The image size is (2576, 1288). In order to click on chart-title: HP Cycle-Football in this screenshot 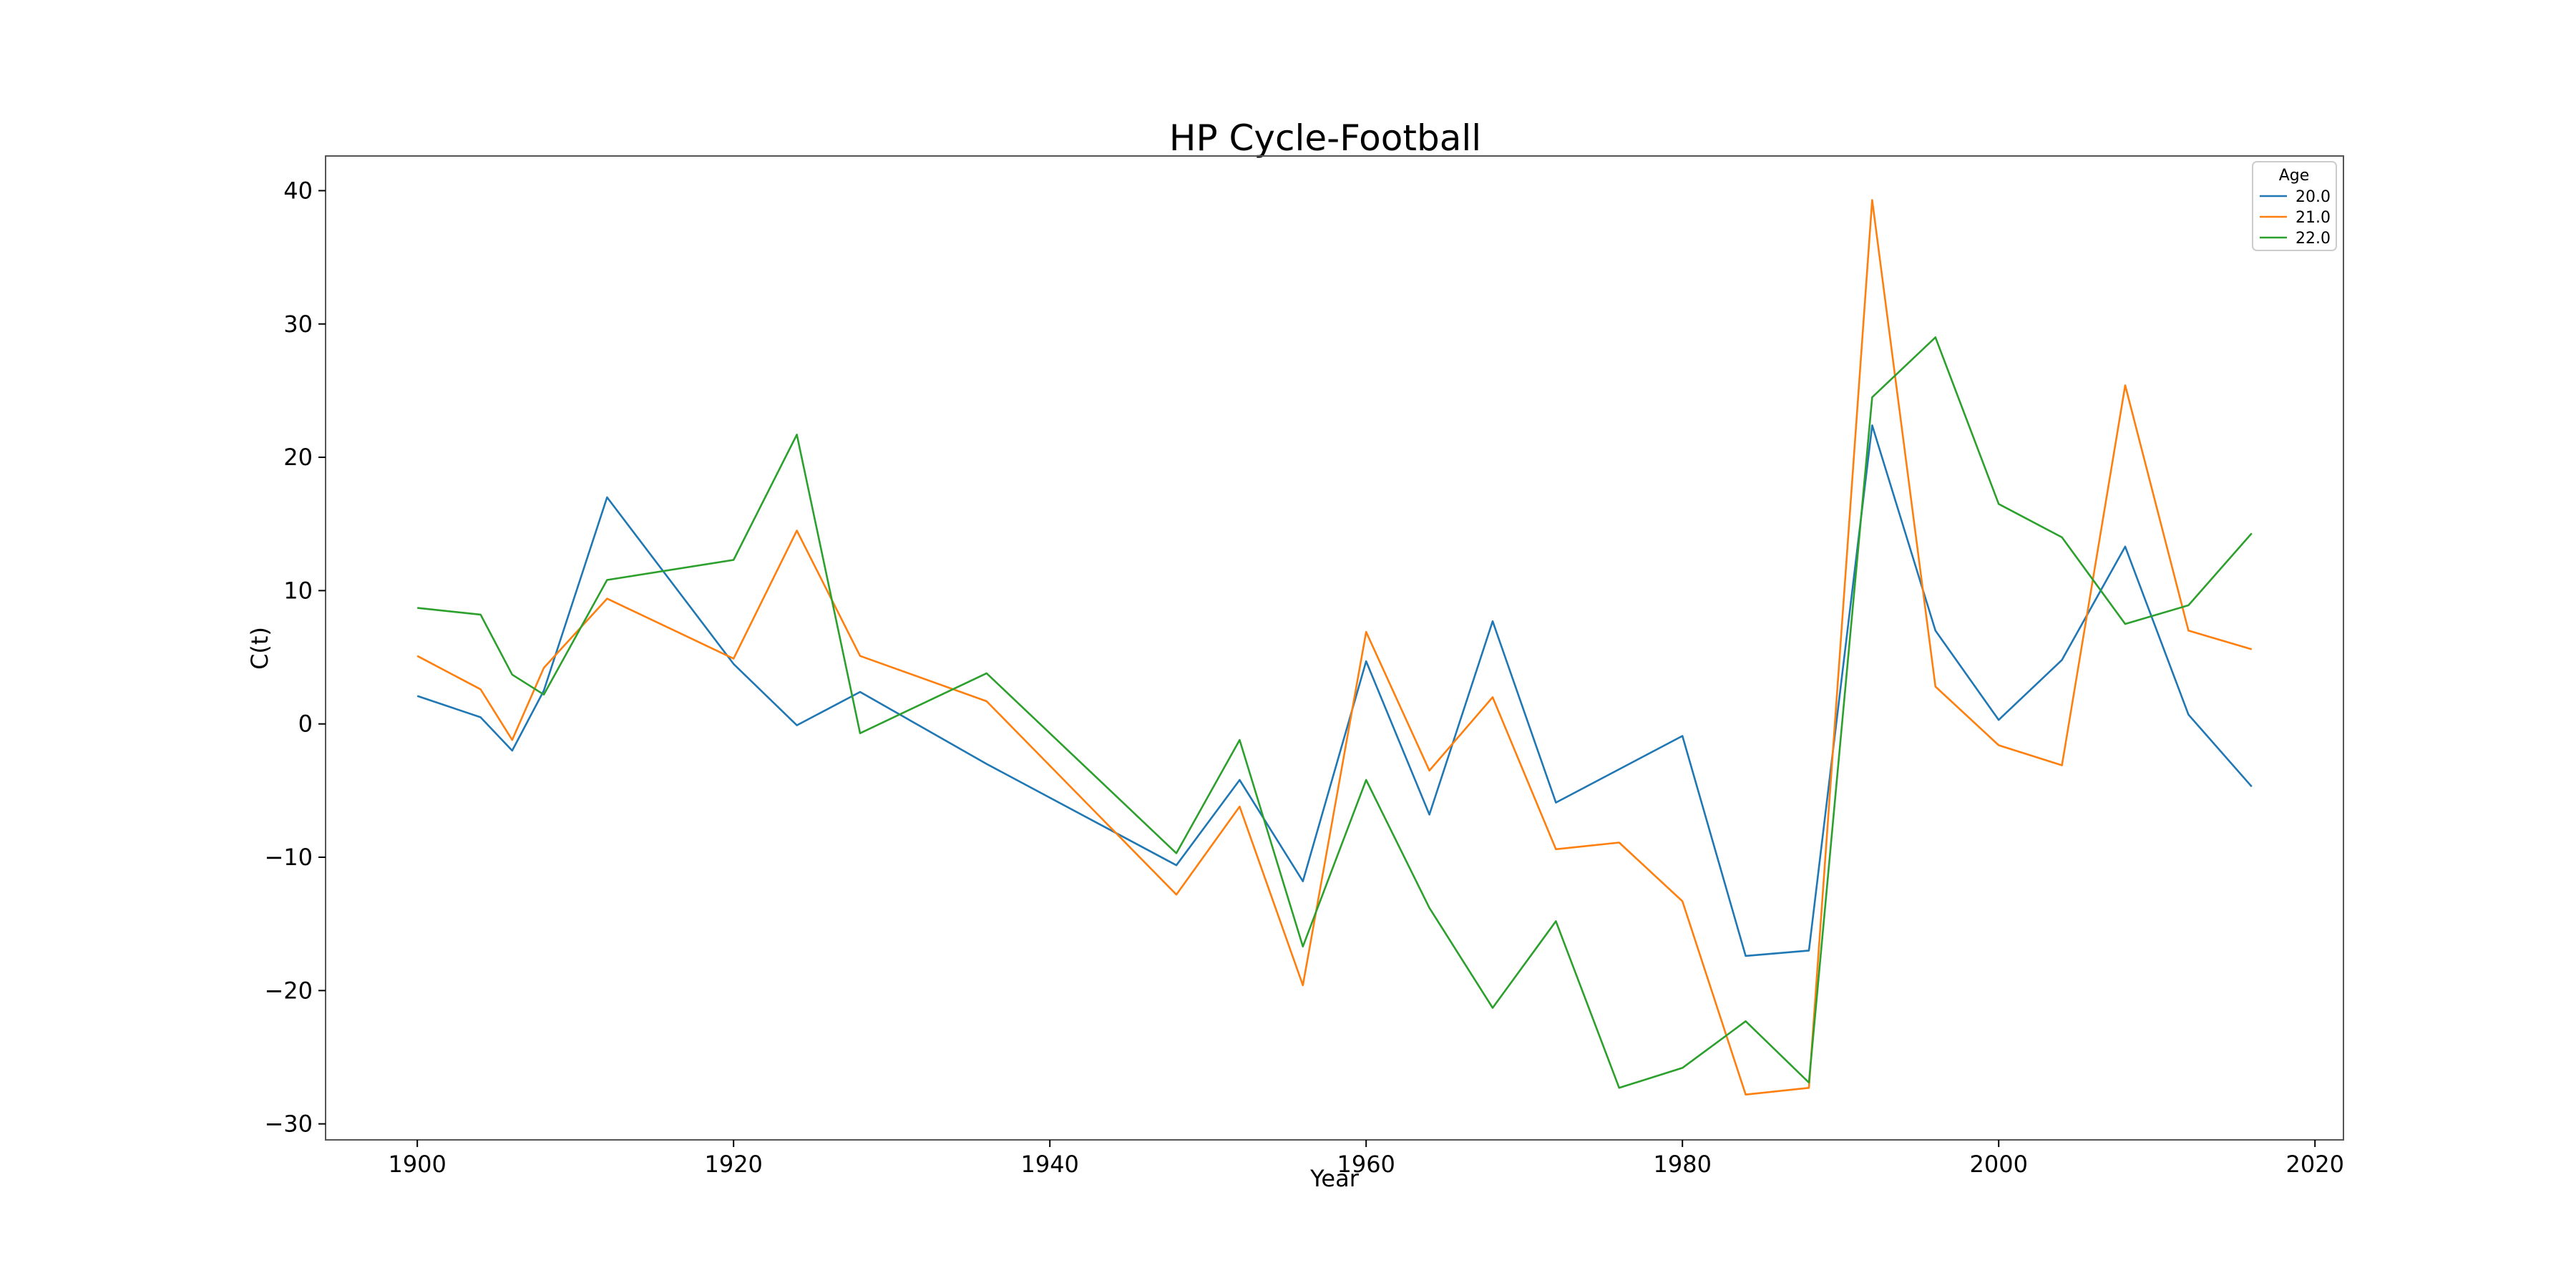, I will do `click(1325, 138)`.